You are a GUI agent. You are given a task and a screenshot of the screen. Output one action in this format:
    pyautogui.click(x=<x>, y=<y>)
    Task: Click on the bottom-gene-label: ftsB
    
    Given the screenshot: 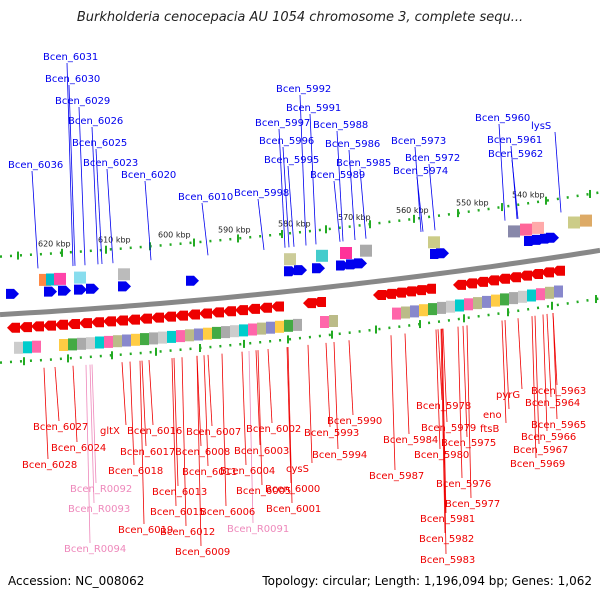 What is the action you would take?
    pyautogui.click(x=489, y=429)
    